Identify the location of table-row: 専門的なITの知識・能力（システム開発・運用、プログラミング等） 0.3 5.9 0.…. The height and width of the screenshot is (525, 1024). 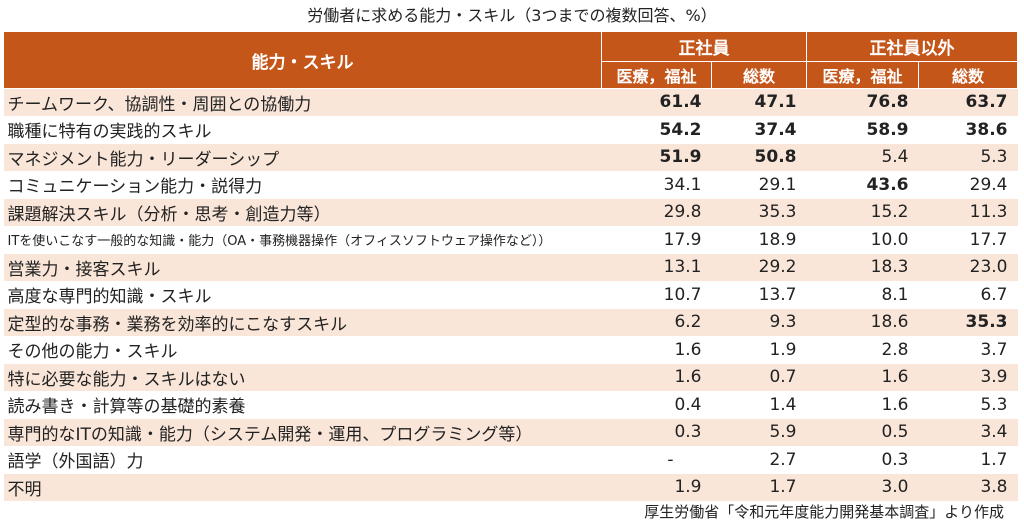
(510, 432).